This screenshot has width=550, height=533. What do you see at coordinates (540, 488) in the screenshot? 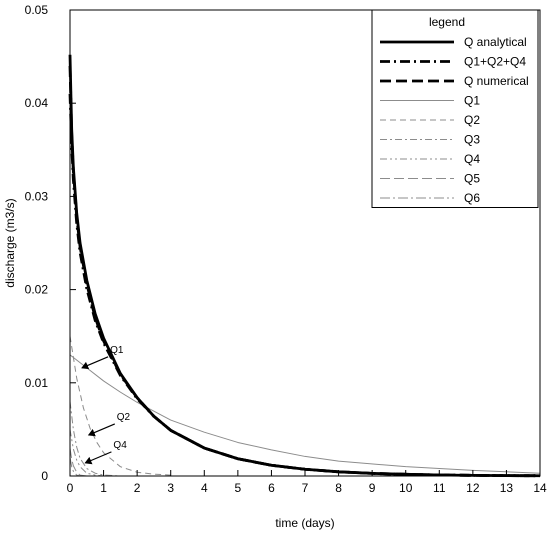
I see `x-tick-label: 14` at bounding box center [540, 488].